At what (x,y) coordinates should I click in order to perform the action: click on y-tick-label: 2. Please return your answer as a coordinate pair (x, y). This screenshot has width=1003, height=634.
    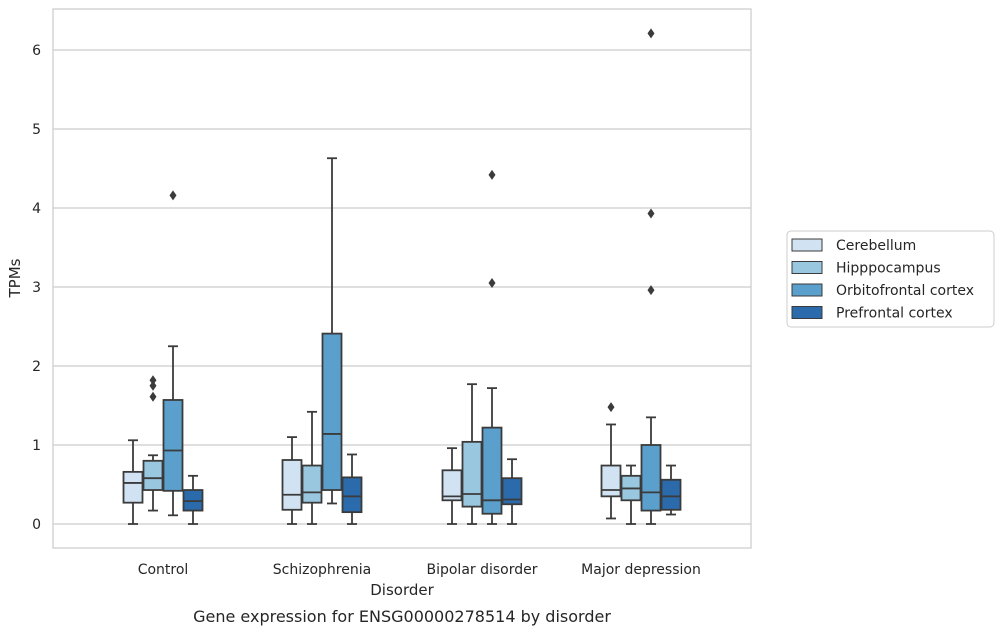
    Looking at the image, I should click on (36, 367).